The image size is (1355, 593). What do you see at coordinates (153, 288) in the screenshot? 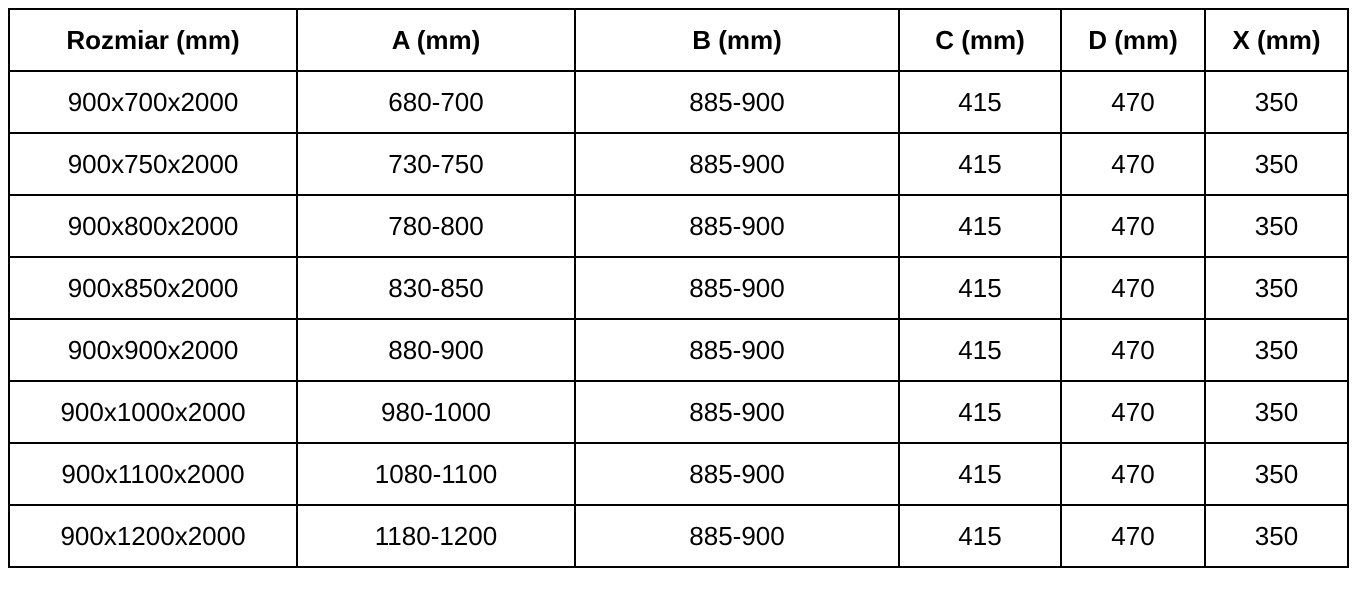
I see `cell-size: 900x850x2000` at bounding box center [153, 288].